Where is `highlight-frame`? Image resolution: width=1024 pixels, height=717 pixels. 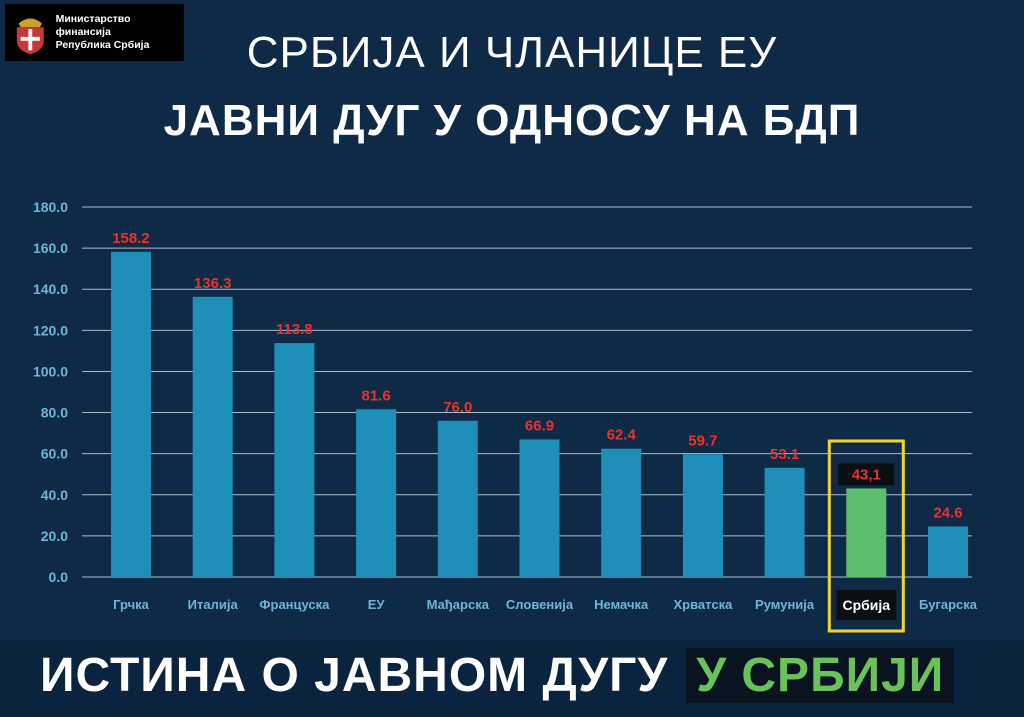
highlight-frame is located at coordinates (866, 536).